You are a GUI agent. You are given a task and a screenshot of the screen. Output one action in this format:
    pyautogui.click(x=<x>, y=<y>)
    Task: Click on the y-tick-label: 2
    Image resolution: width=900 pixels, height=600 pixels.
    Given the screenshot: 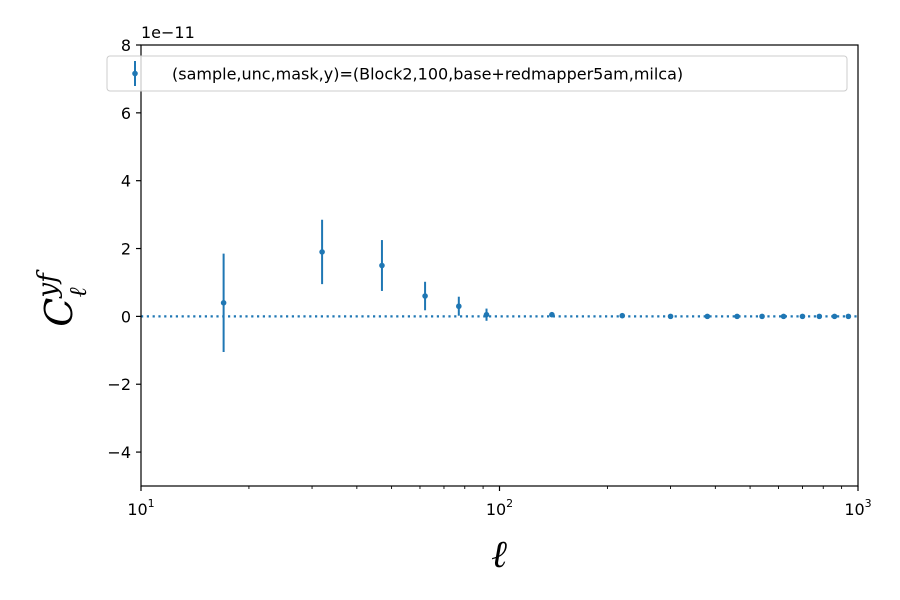 What is the action you would take?
    pyautogui.click(x=126, y=249)
    